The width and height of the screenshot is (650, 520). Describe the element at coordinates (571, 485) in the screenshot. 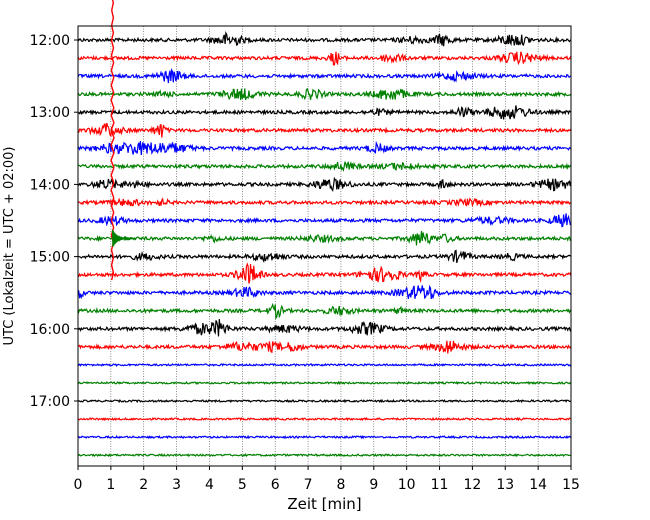

I see `x-tick-label-15: 15` at that location.